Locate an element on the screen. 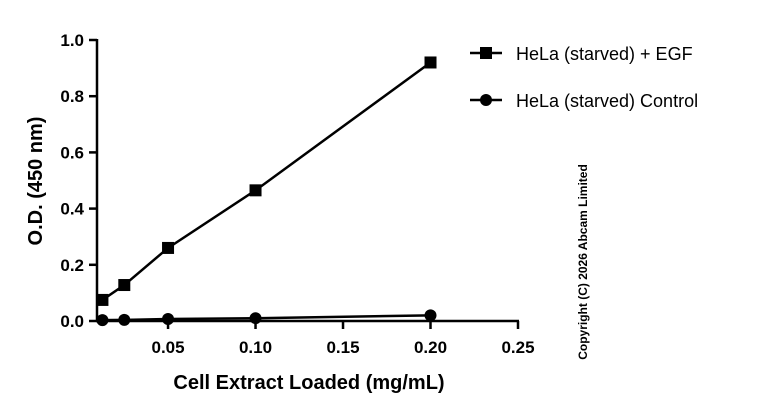 The height and width of the screenshot is (413, 768). legend-label: HeLa (starved) Control is located at coordinates (607, 101).